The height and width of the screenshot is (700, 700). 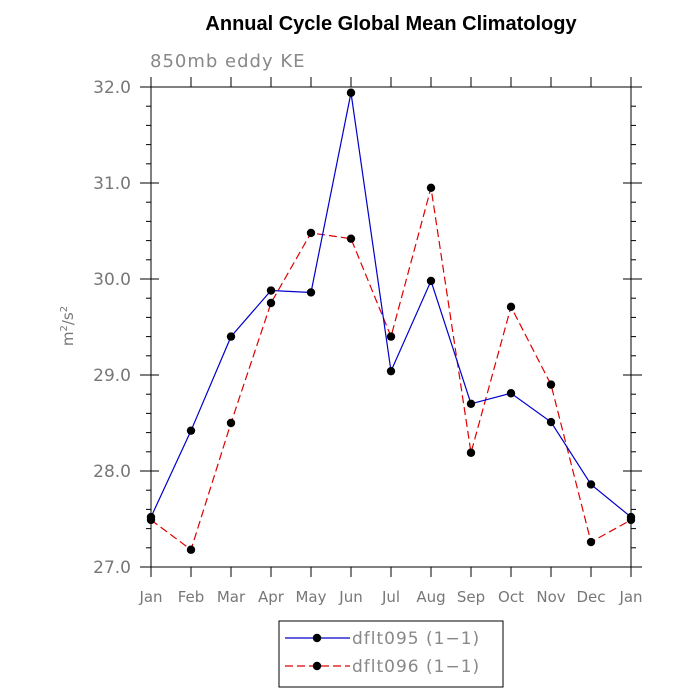 I want to click on x-tick-label: Sep, so click(x=471, y=597).